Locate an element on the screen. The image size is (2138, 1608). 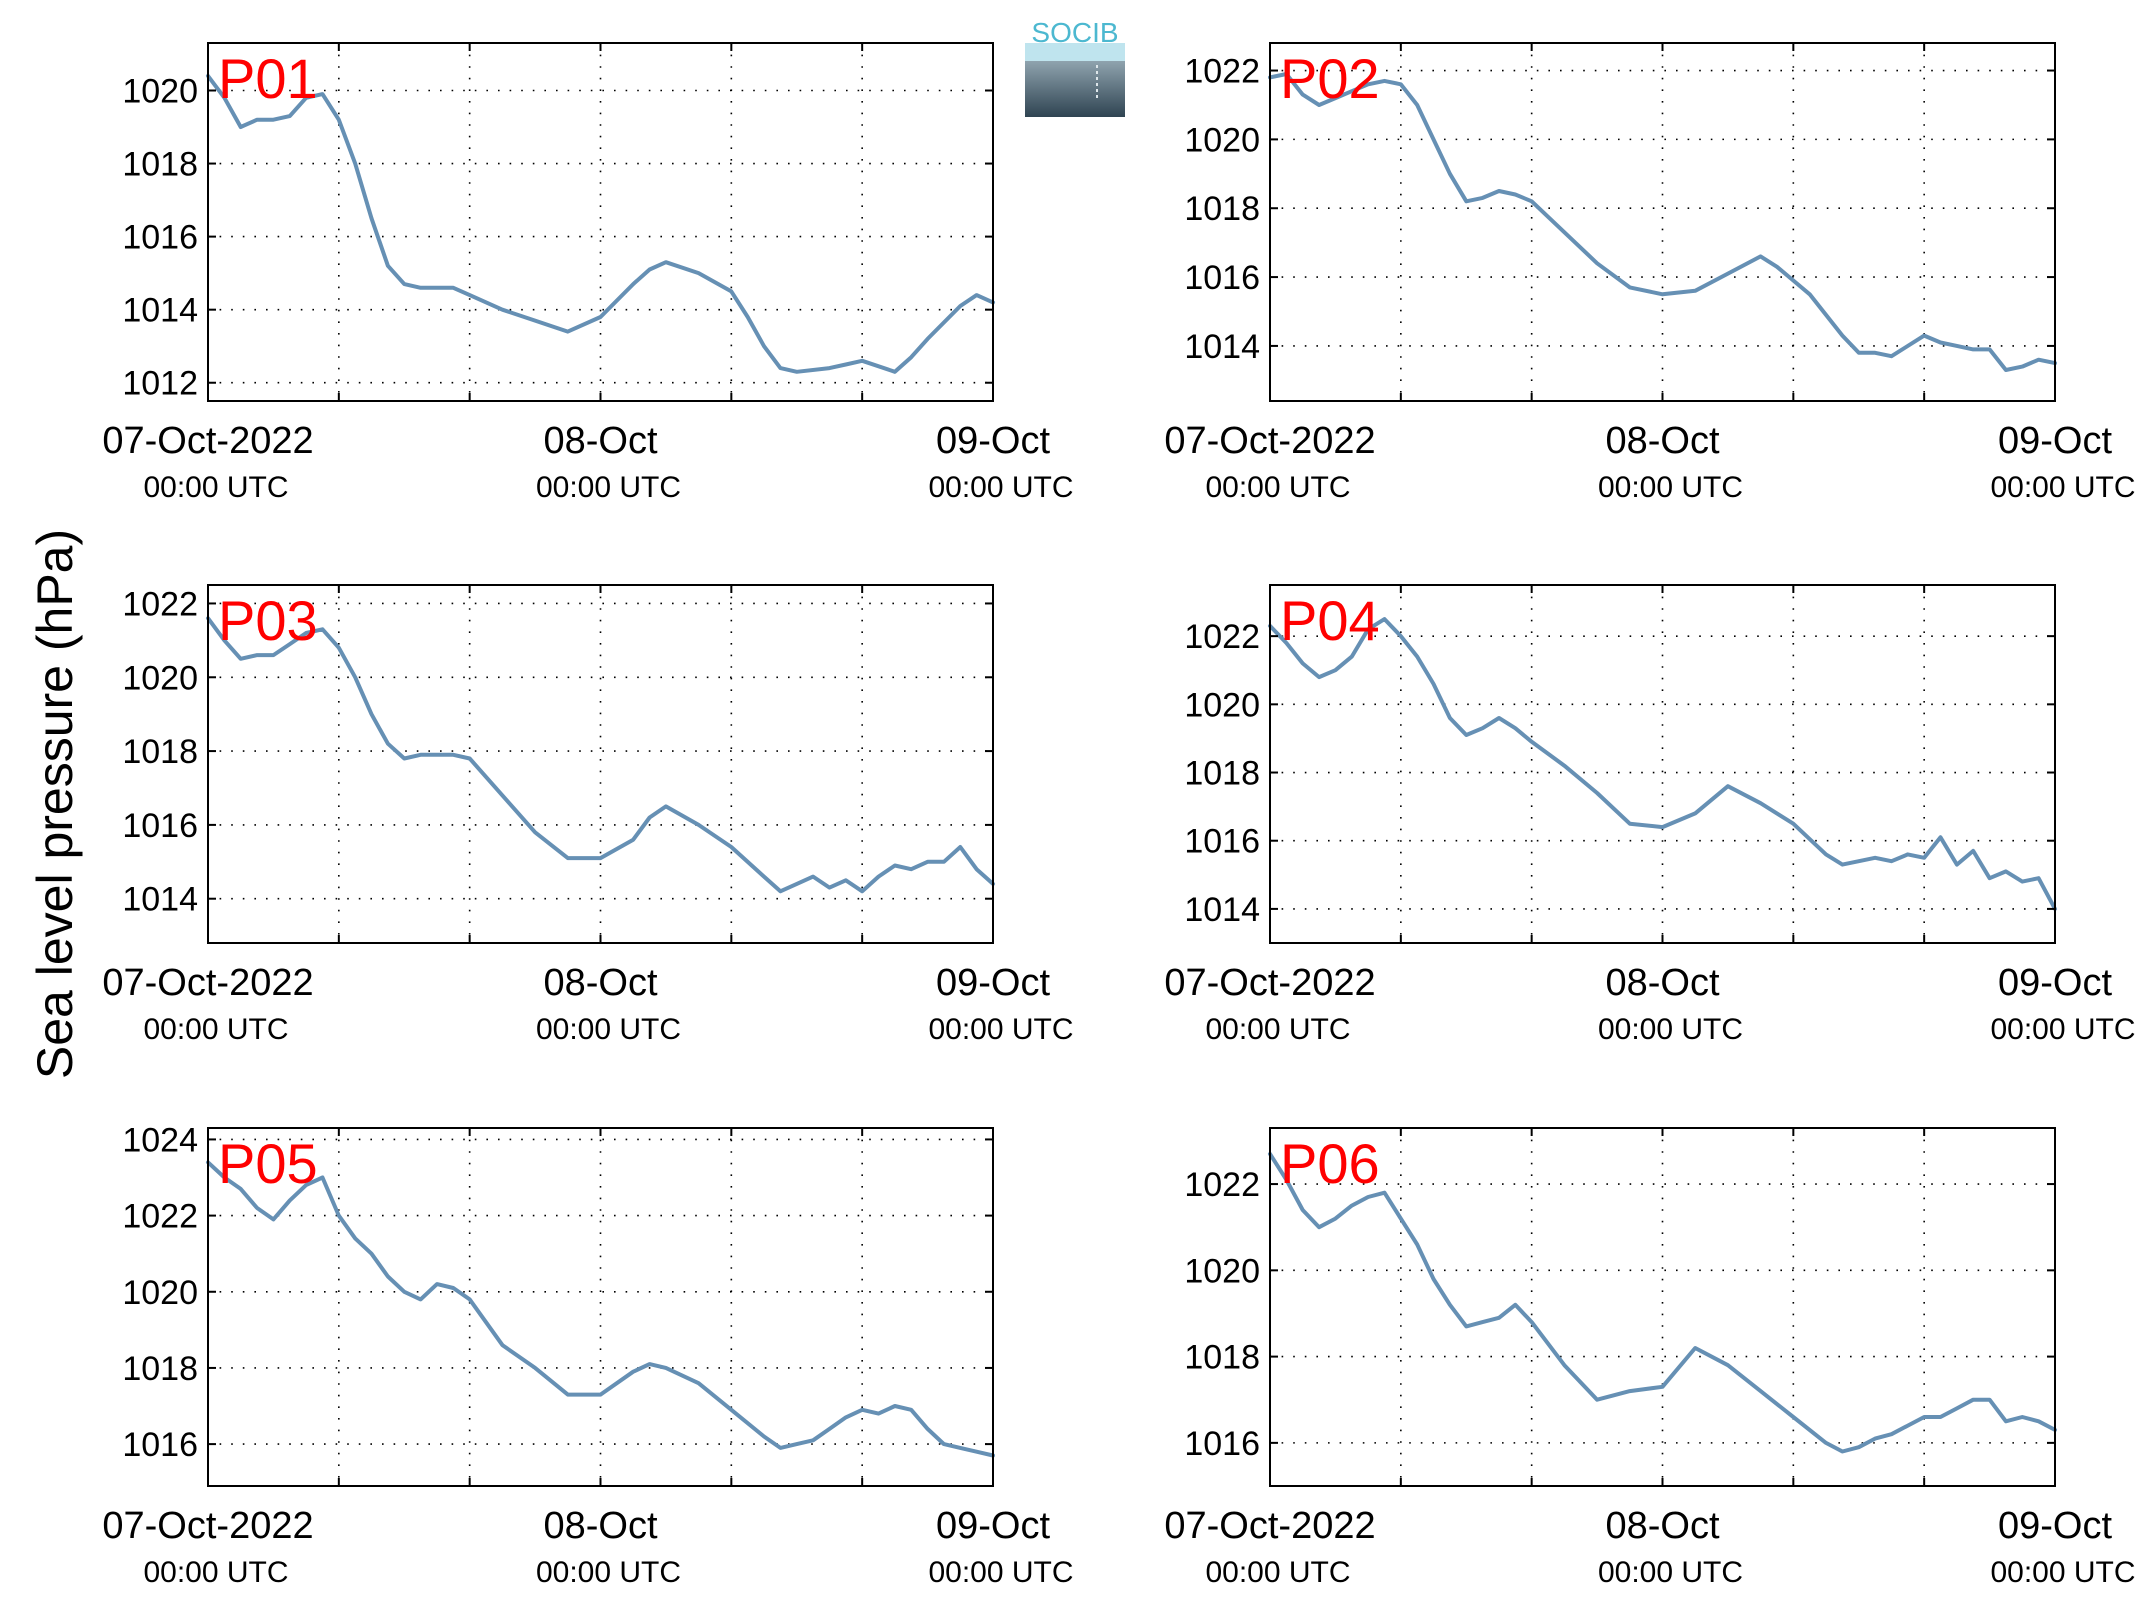
panel-label: P03 is located at coordinates (268, 620).